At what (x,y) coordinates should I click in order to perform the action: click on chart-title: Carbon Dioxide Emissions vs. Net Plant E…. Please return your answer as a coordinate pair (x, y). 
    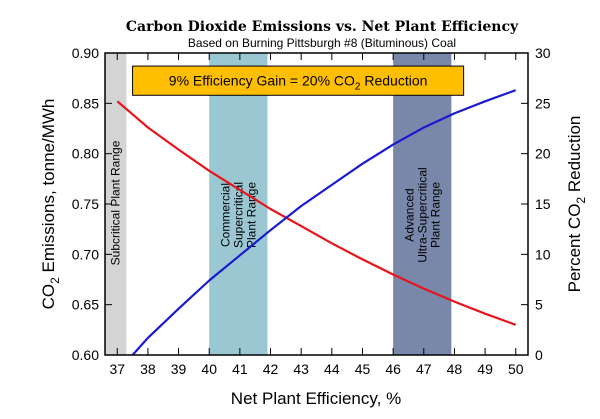
    Looking at the image, I should click on (322, 27).